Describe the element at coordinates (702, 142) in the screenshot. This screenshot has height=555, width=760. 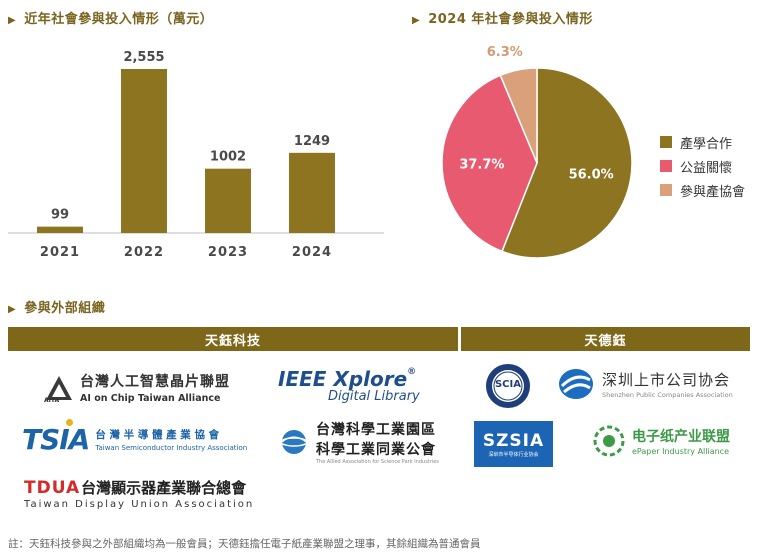
I see `legend-item: 產學合作` at that location.